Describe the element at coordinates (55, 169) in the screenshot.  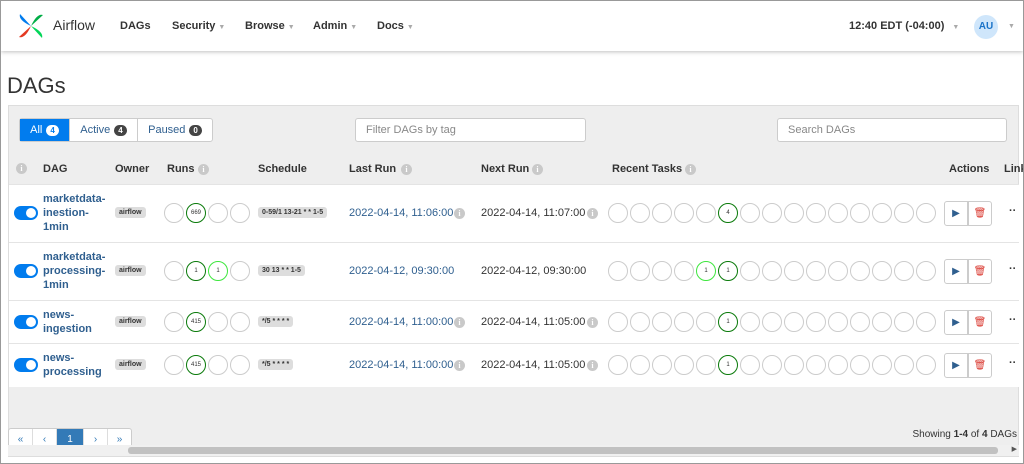
I see `column-header: DAG` at that location.